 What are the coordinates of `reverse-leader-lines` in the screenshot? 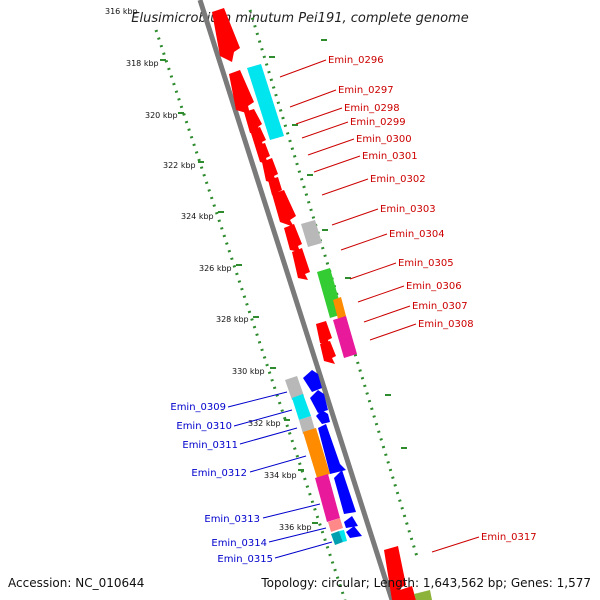 It's located at (280, 475).